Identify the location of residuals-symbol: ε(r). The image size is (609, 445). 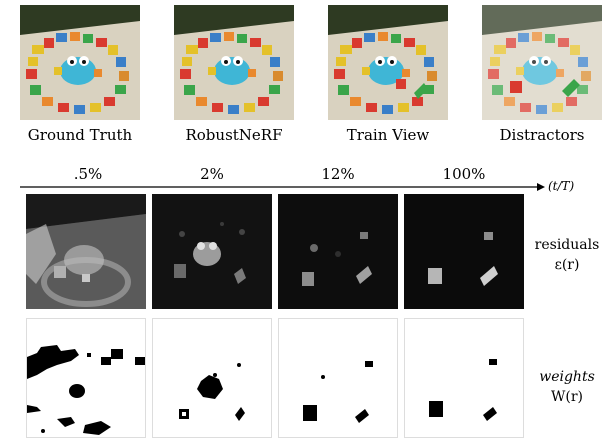
(567, 265).